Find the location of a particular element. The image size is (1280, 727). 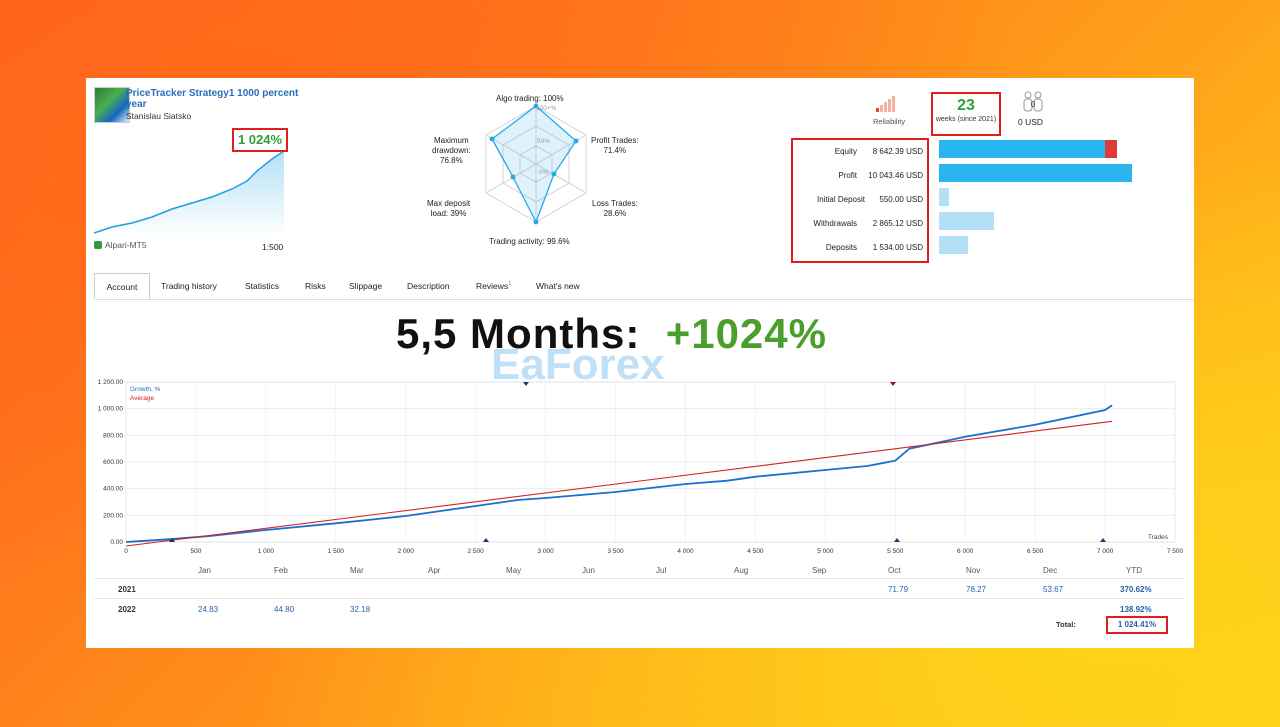

stat-withdrawals: Withdrawals 2 865.12 USD is located at coordinates (868, 223).